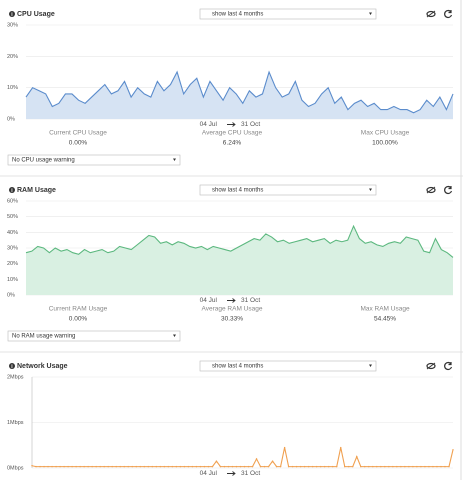  I want to click on y-tick-label: 0Mbps, so click(15, 468).